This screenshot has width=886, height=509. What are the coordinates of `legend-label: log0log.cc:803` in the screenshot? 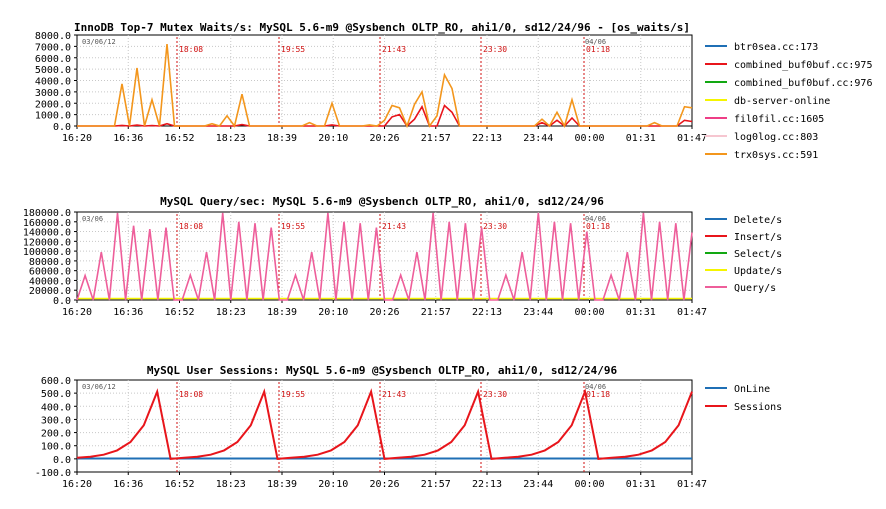 It's located at (776, 137).